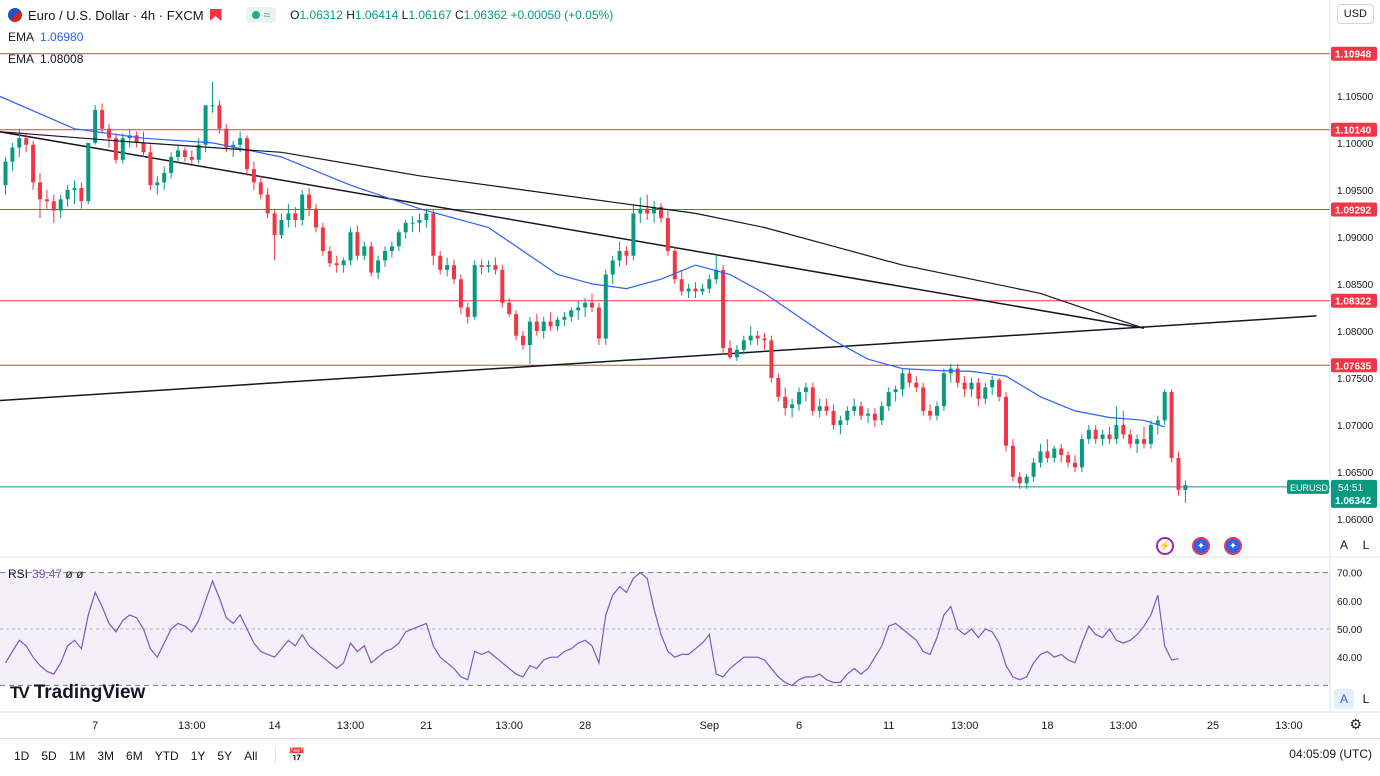 The width and height of the screenshot is (1380, 776). Describe the element at coordinates (77, 755) in the screenshot. I see `range-1m: 1M` at that location.